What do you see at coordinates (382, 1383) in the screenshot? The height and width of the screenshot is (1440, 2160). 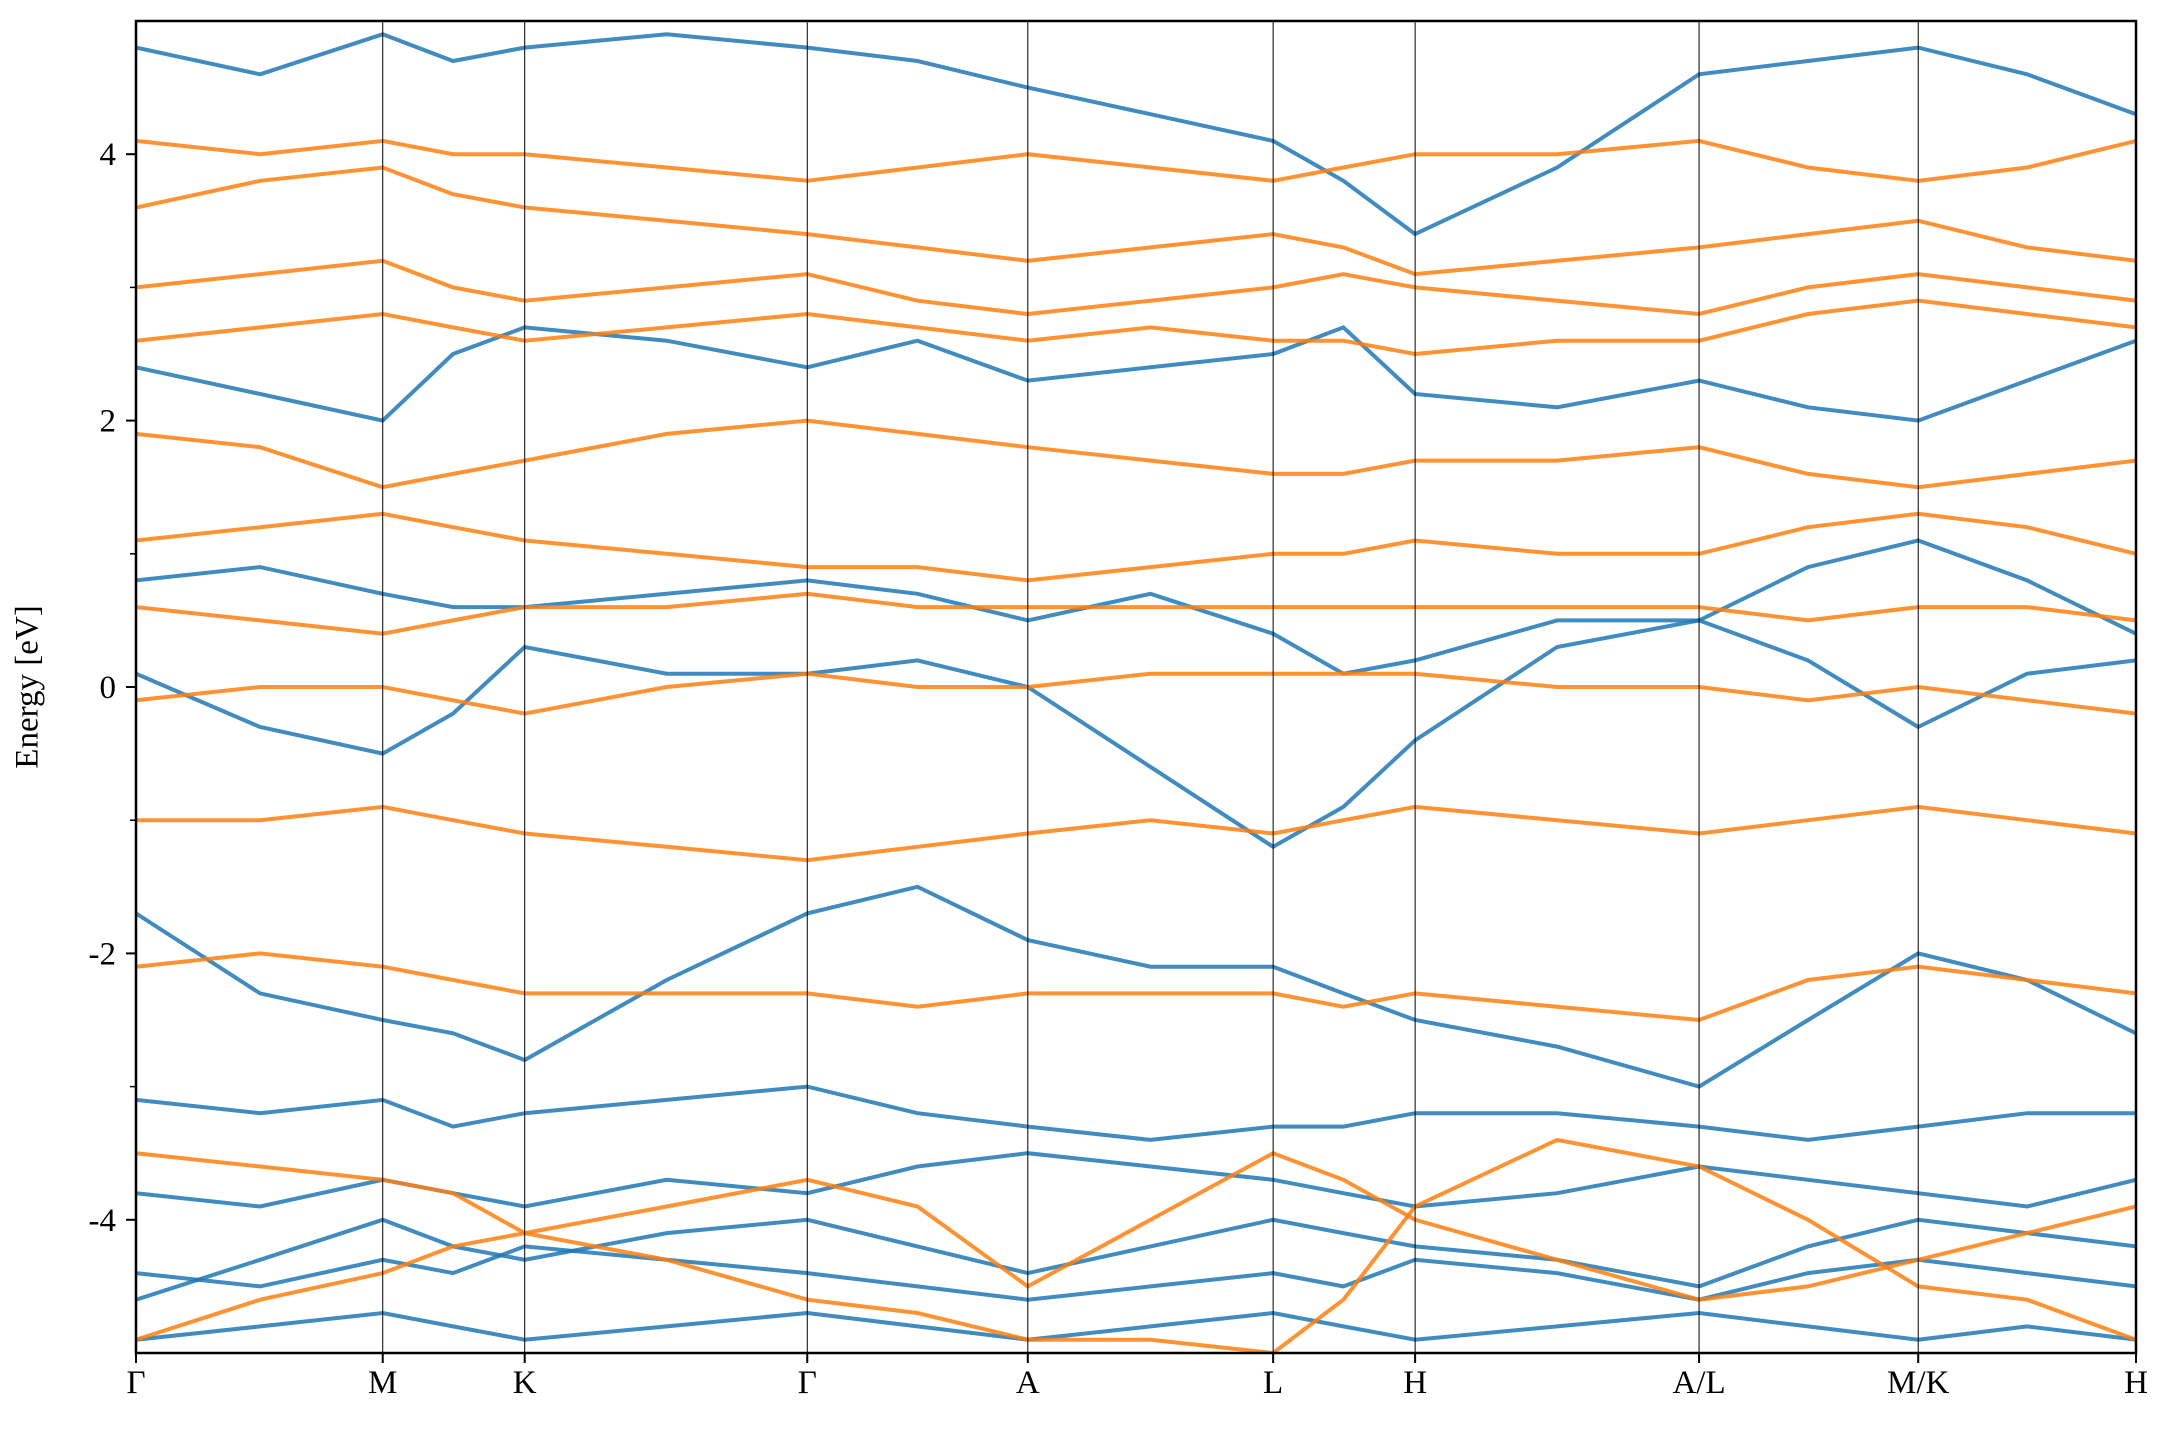 I see `x-tick-label: M` at bounding box center [382, 1383].